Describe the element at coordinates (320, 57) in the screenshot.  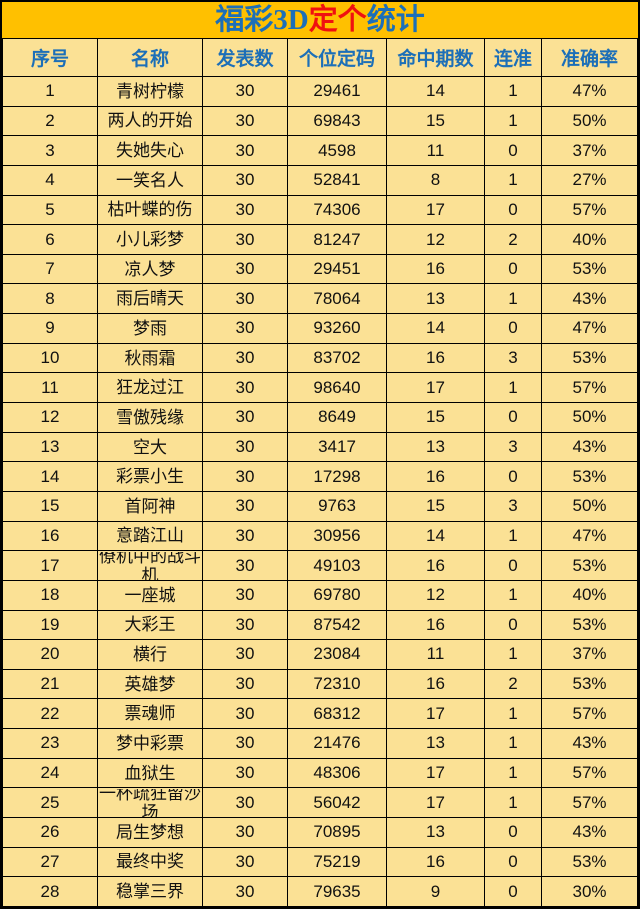
I see `table-header: 序号 名称 发表数 个位定码 命中期数 连准 准确率` at that location.